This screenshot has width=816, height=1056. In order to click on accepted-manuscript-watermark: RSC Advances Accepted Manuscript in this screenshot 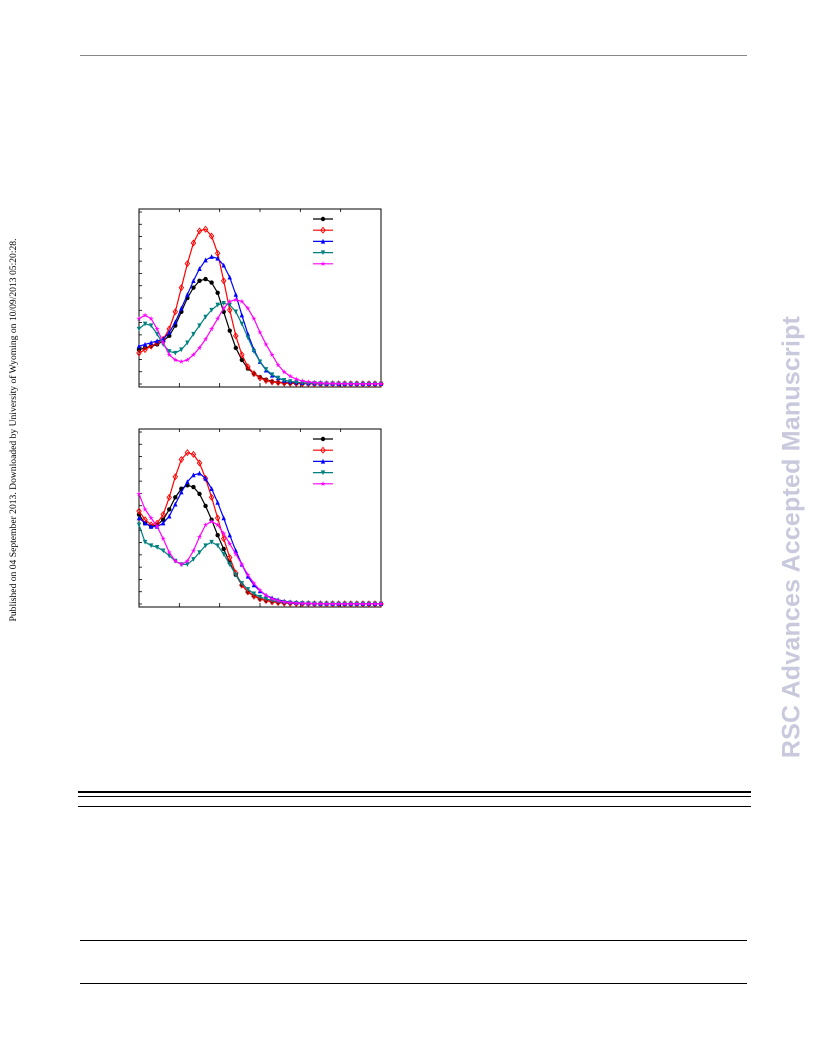, I will do `click(791, 537)`.